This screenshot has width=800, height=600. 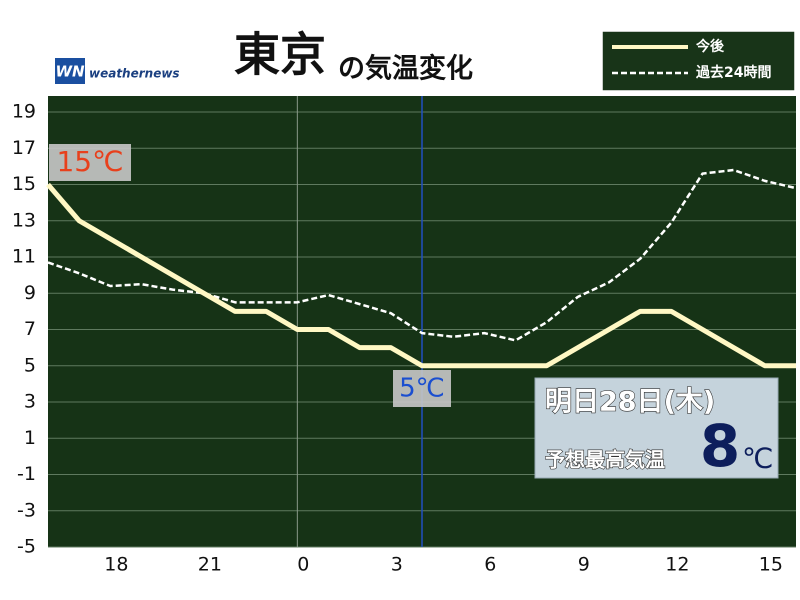 I want to click on now-annotation: 5℃, so click(x=422, y=389).